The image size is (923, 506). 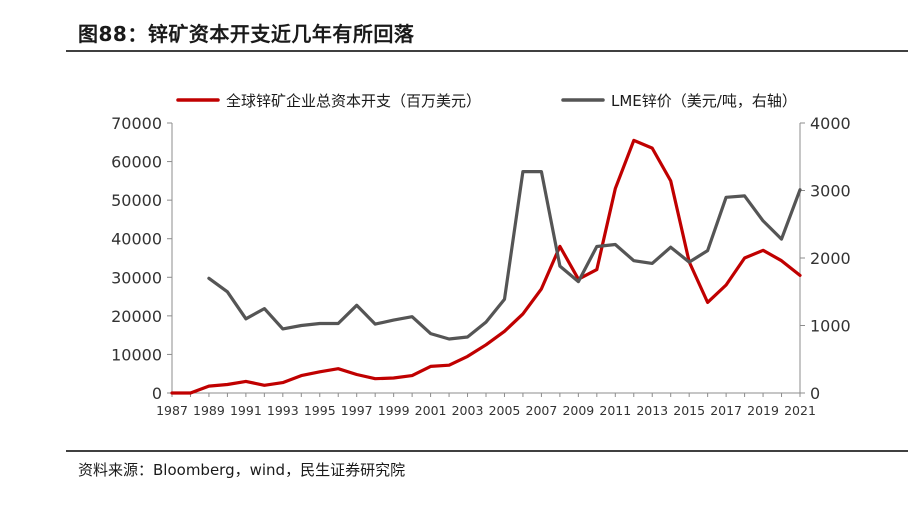 I want to click on y-right-tick-label: 4000, so click(x=830, y=123).